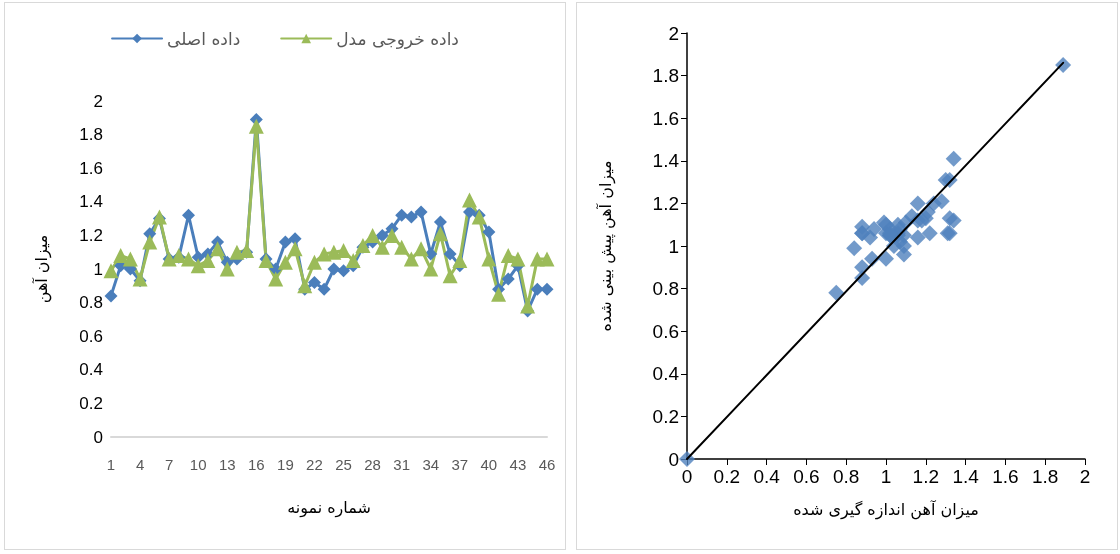  What do you see at coordinates (204, 38) in the screenshot?
I see `legend-label: داده اصلی` at bounding box center [204, 38].